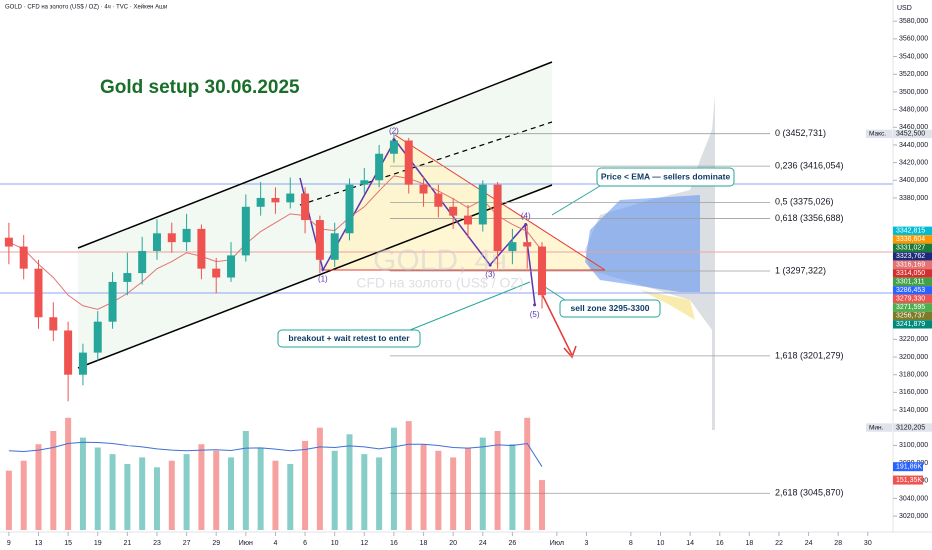  Describe the element at coordinates (305, 543) in the screenshot. I see `x-tick-label: 6` at that location.